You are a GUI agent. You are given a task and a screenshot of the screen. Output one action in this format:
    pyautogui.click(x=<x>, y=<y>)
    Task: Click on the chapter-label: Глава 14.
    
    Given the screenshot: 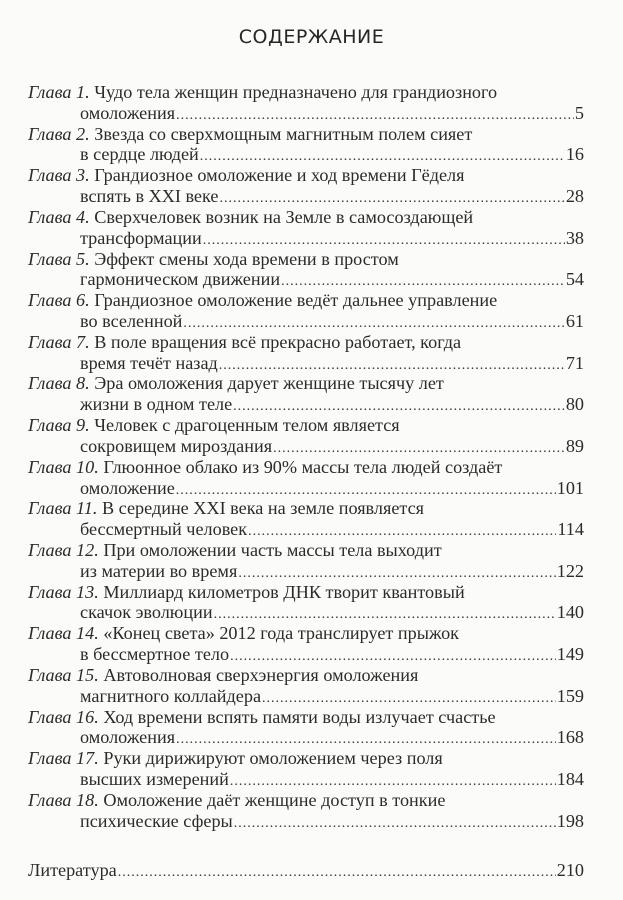 What is the action you would take?
    pyautogui.click(x=63, y=633)
    